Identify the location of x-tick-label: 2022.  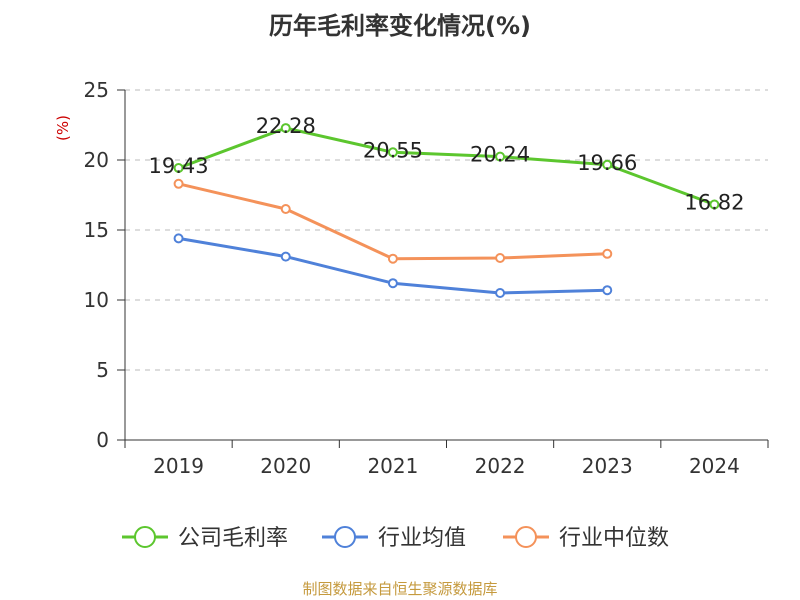
(500, 466).